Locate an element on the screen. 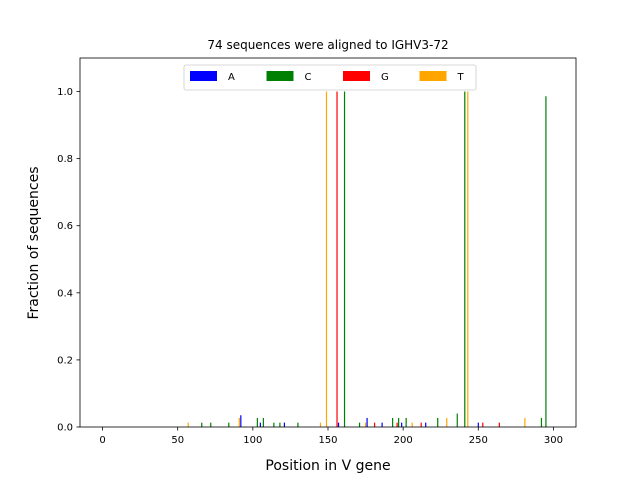 The width and height of the screenshot is (640, 480). y-axis: 0.0 0.2 0.4 0.6 0.8 1.0 is located at coordinates (68, 260).